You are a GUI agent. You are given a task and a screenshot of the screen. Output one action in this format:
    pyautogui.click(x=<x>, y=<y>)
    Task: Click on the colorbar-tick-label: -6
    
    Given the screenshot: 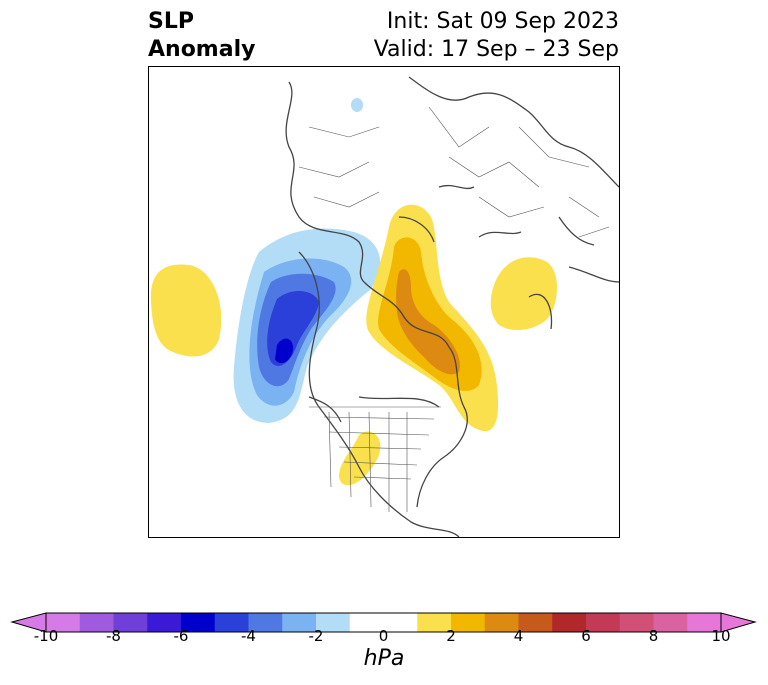 What is the action you would take?
    pyautogui.click(x=181, y=636)
    